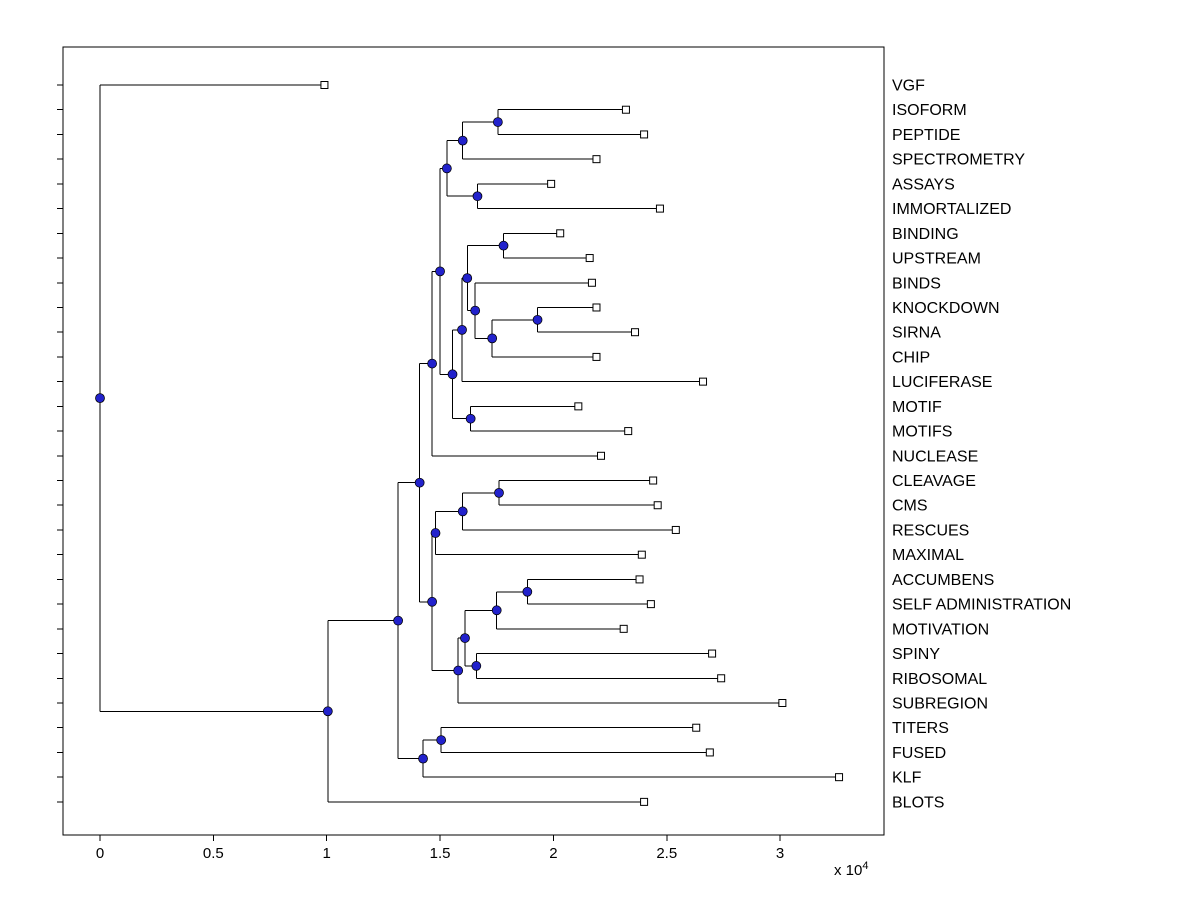 This screenshot has height=900, width=1200. Describe the element at coordinates (919, 753) in the screenshot. I see `leaf-label: FUSED` at that location.